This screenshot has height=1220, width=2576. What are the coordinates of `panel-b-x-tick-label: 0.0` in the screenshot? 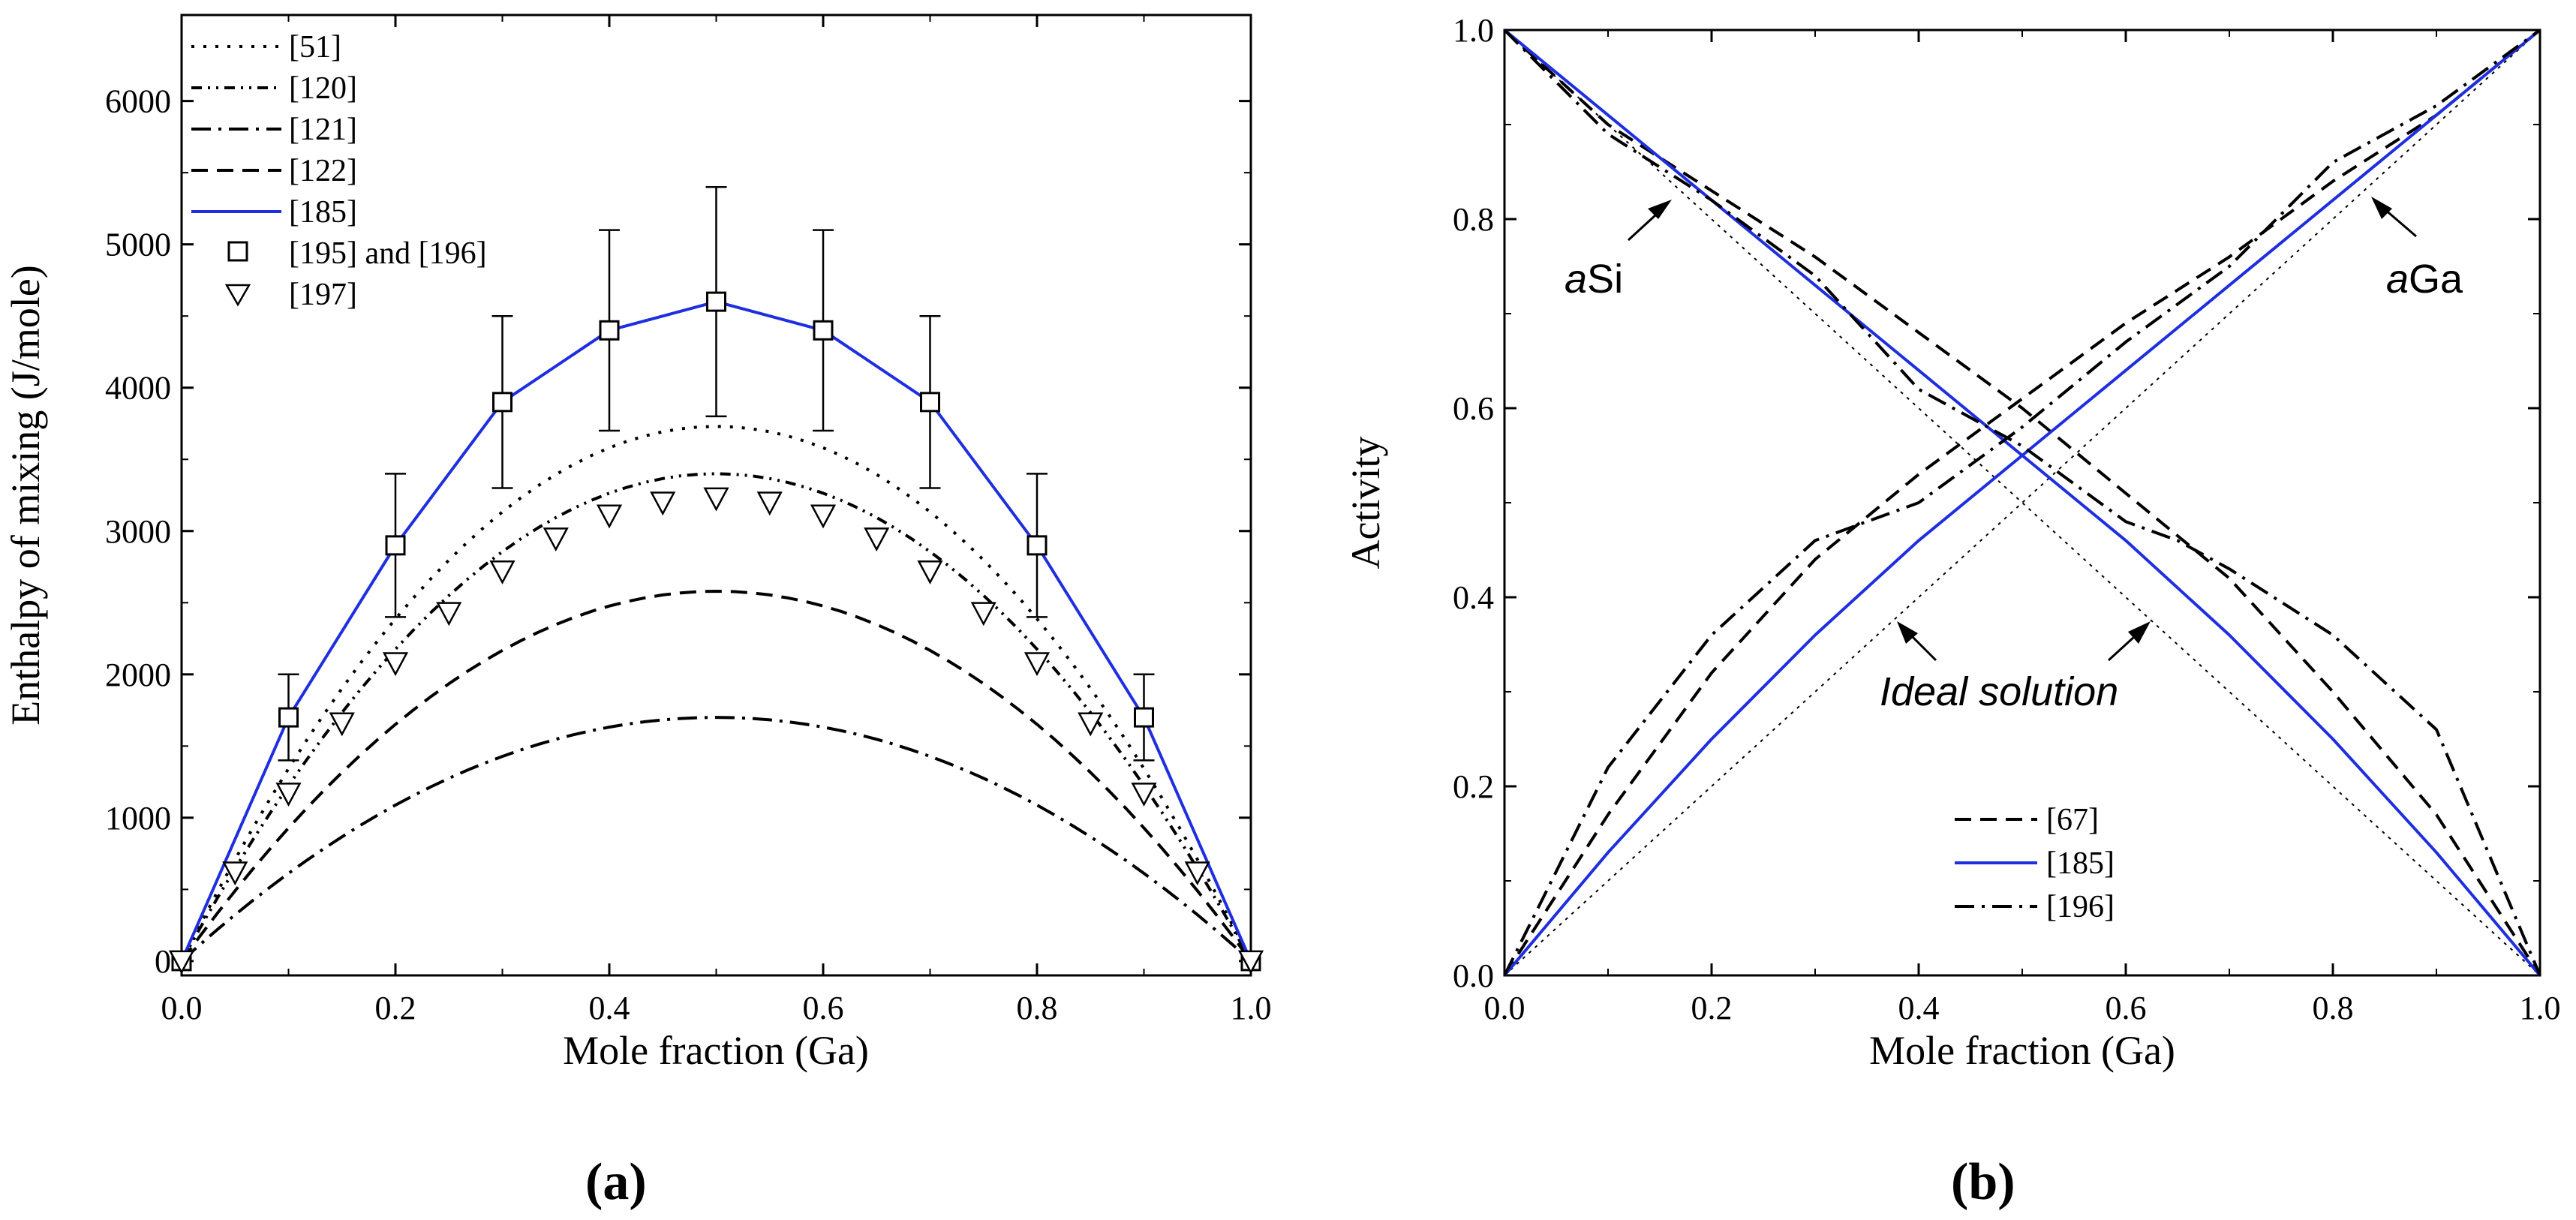 It's located at (1504, 1008).